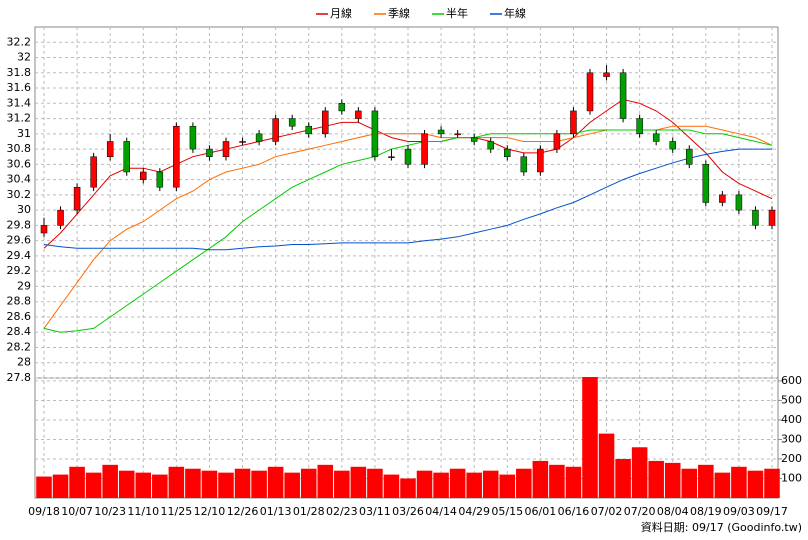 This screenshot has height=540, width=808. I want to click on y-tick-label: 31.4, so click(19, 102).